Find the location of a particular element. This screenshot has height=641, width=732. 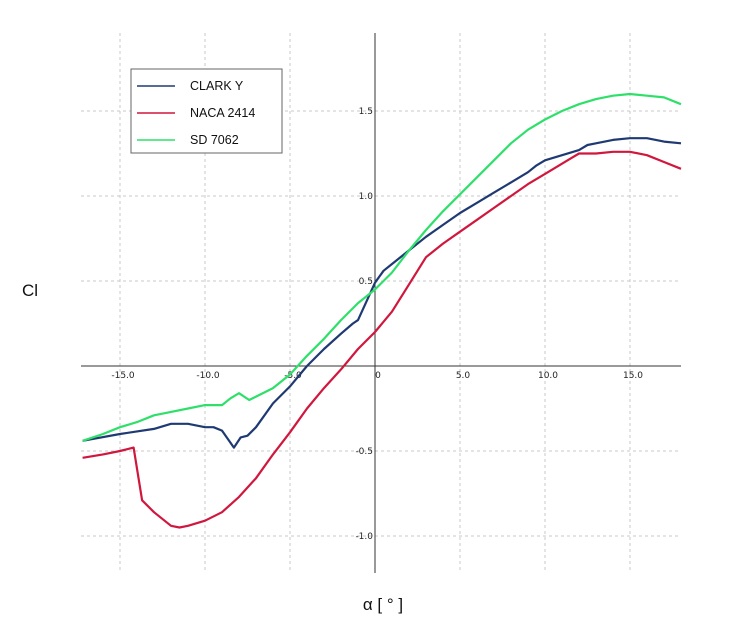

y-tick-label: -1.0 is located at coordinates (364, 537).